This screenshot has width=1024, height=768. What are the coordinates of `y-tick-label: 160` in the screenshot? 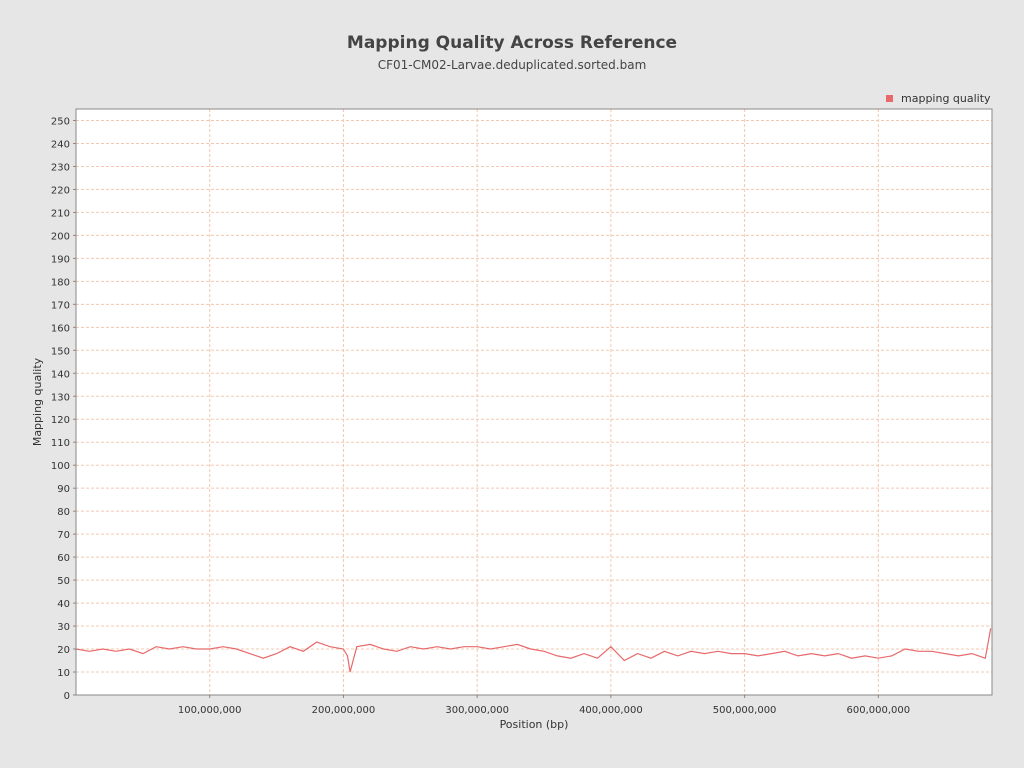 It's located at (60, 328).